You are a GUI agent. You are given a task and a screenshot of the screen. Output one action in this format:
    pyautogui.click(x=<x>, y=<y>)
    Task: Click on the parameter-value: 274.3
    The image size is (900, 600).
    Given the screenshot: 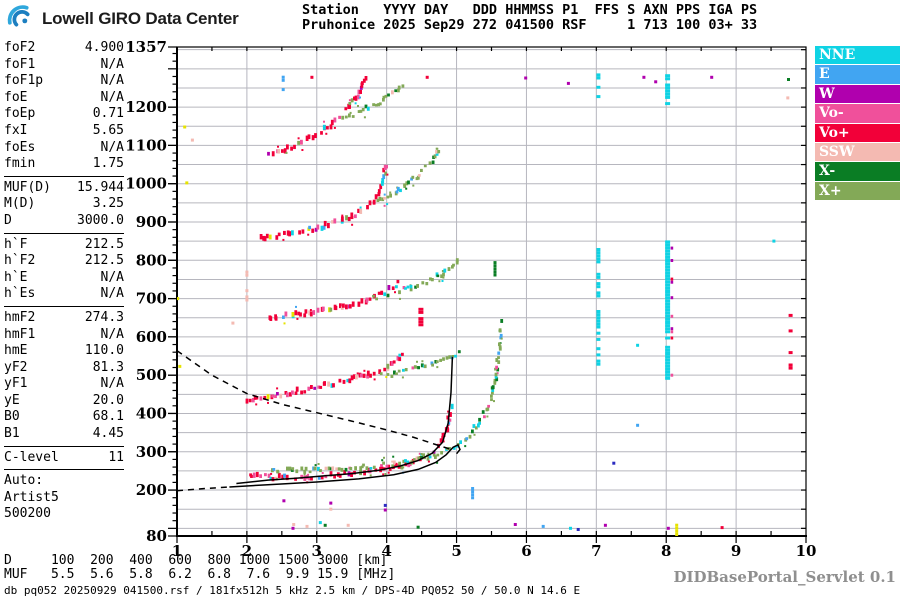 What is the action you would take?
    pyautogui.click(x=104, y=317)
    